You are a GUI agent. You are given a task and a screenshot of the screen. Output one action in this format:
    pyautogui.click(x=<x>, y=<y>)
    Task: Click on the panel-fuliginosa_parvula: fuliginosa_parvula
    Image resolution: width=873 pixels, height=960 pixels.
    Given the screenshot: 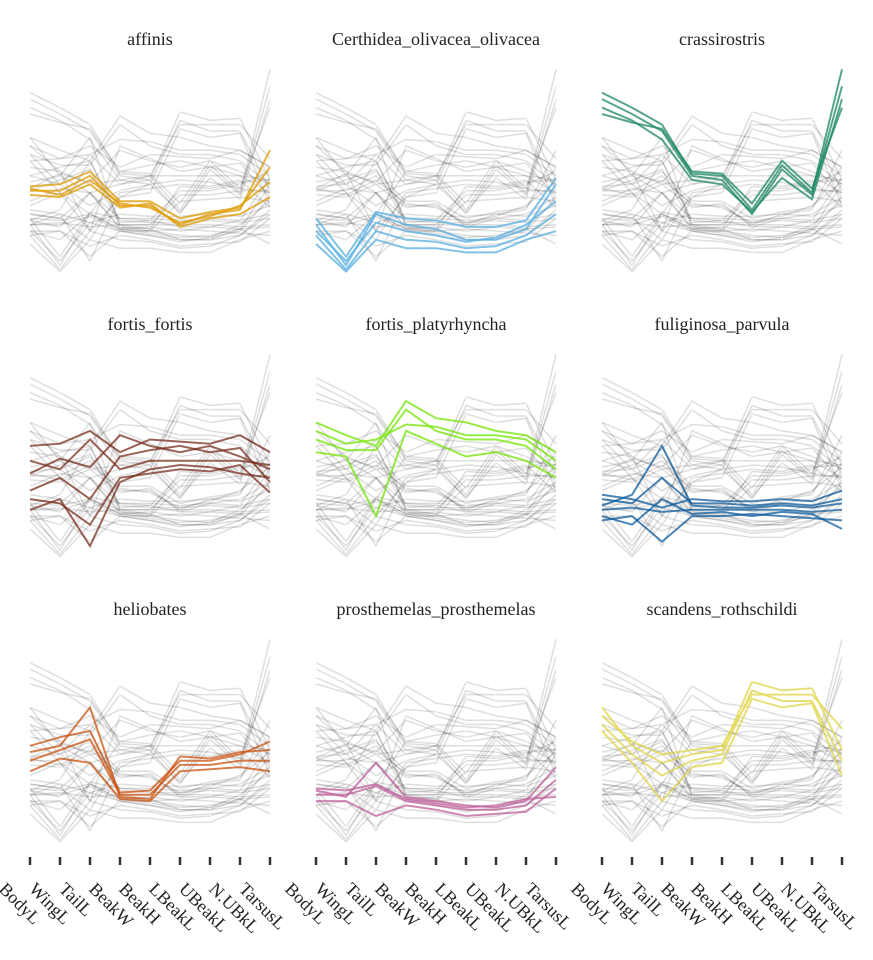 What is the action you would take?
    pyautogui.click(x=722, y=438)
    